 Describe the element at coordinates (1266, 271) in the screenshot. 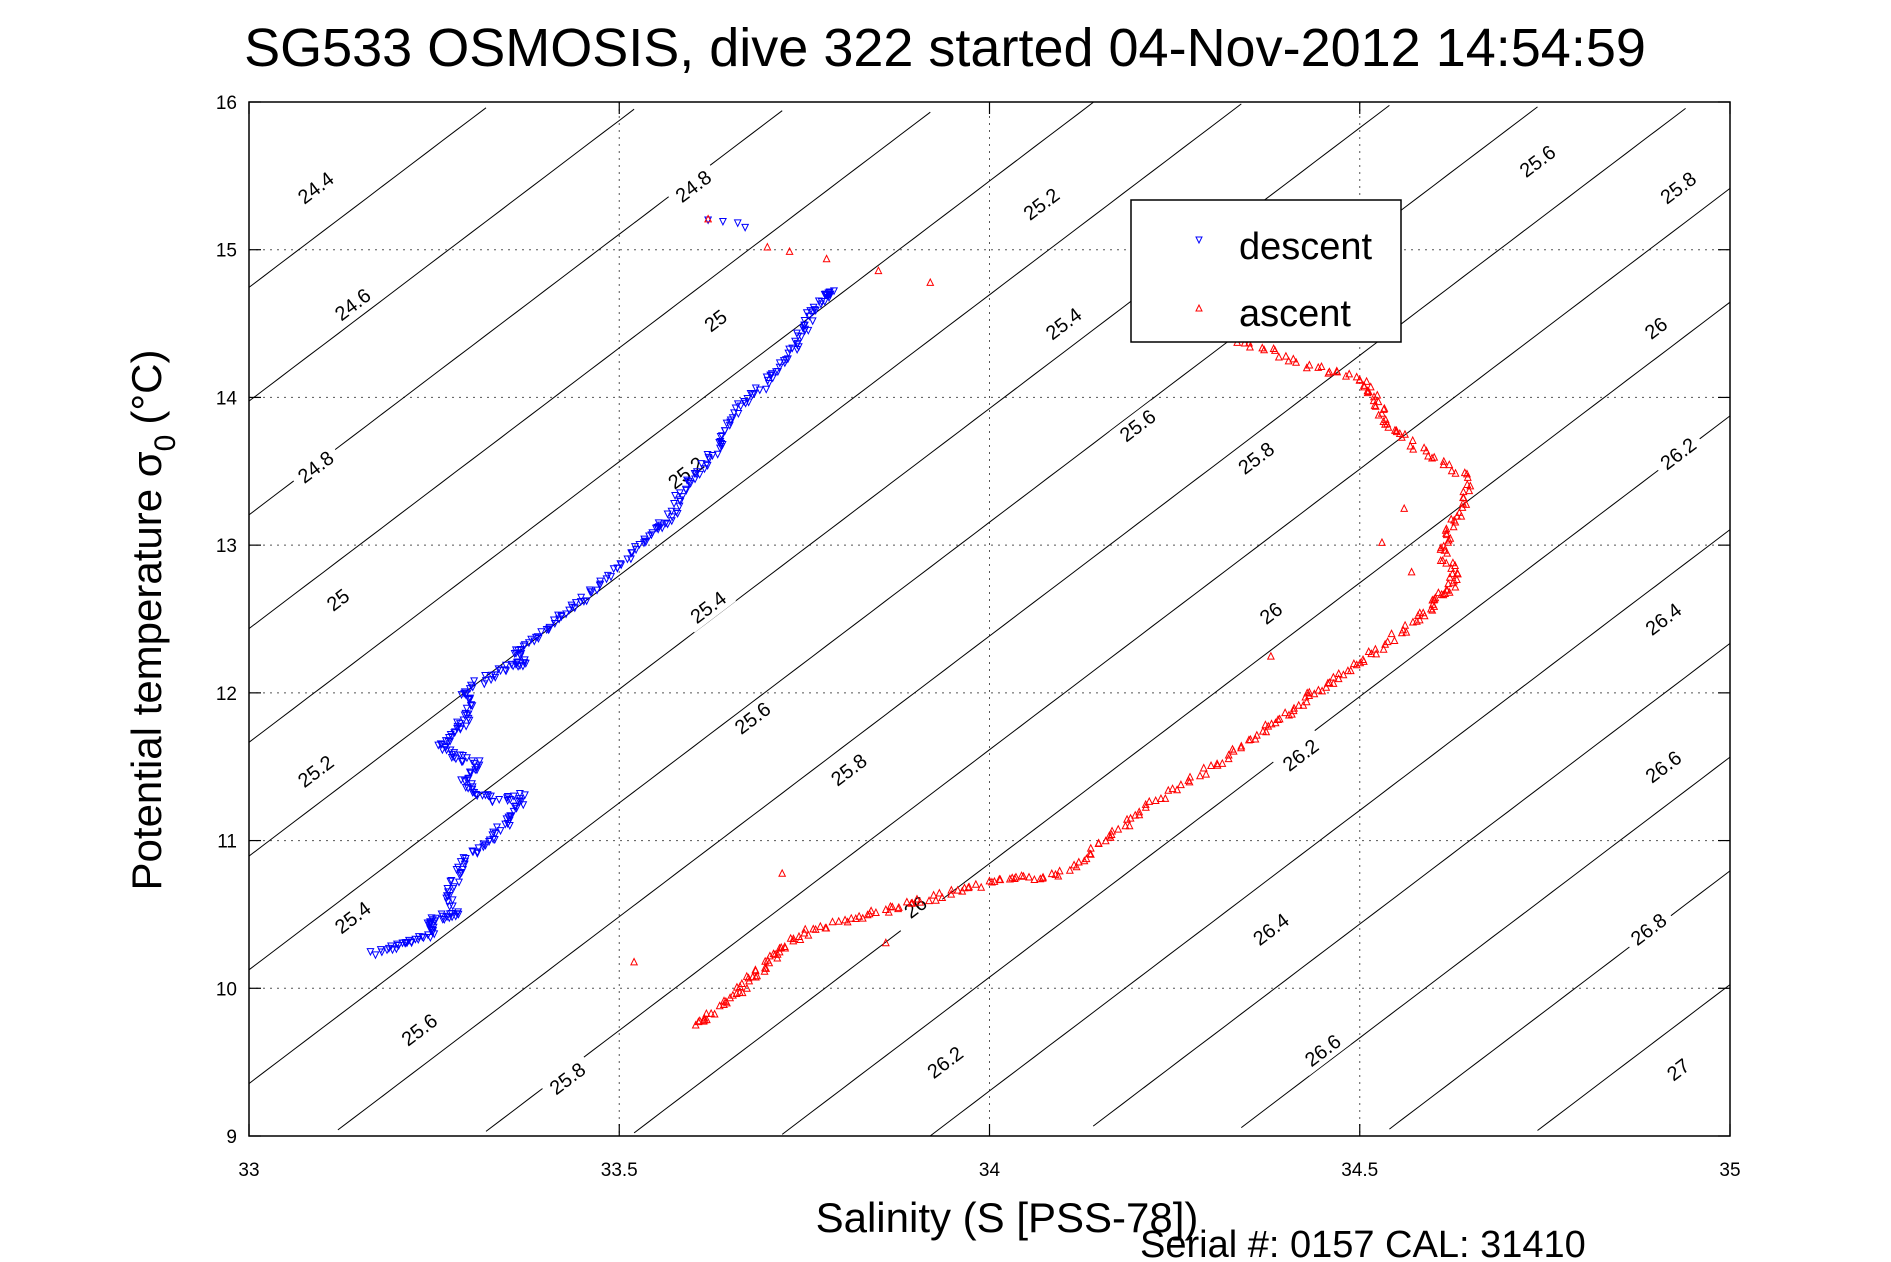

I see `legend: descent ascent` at that location.